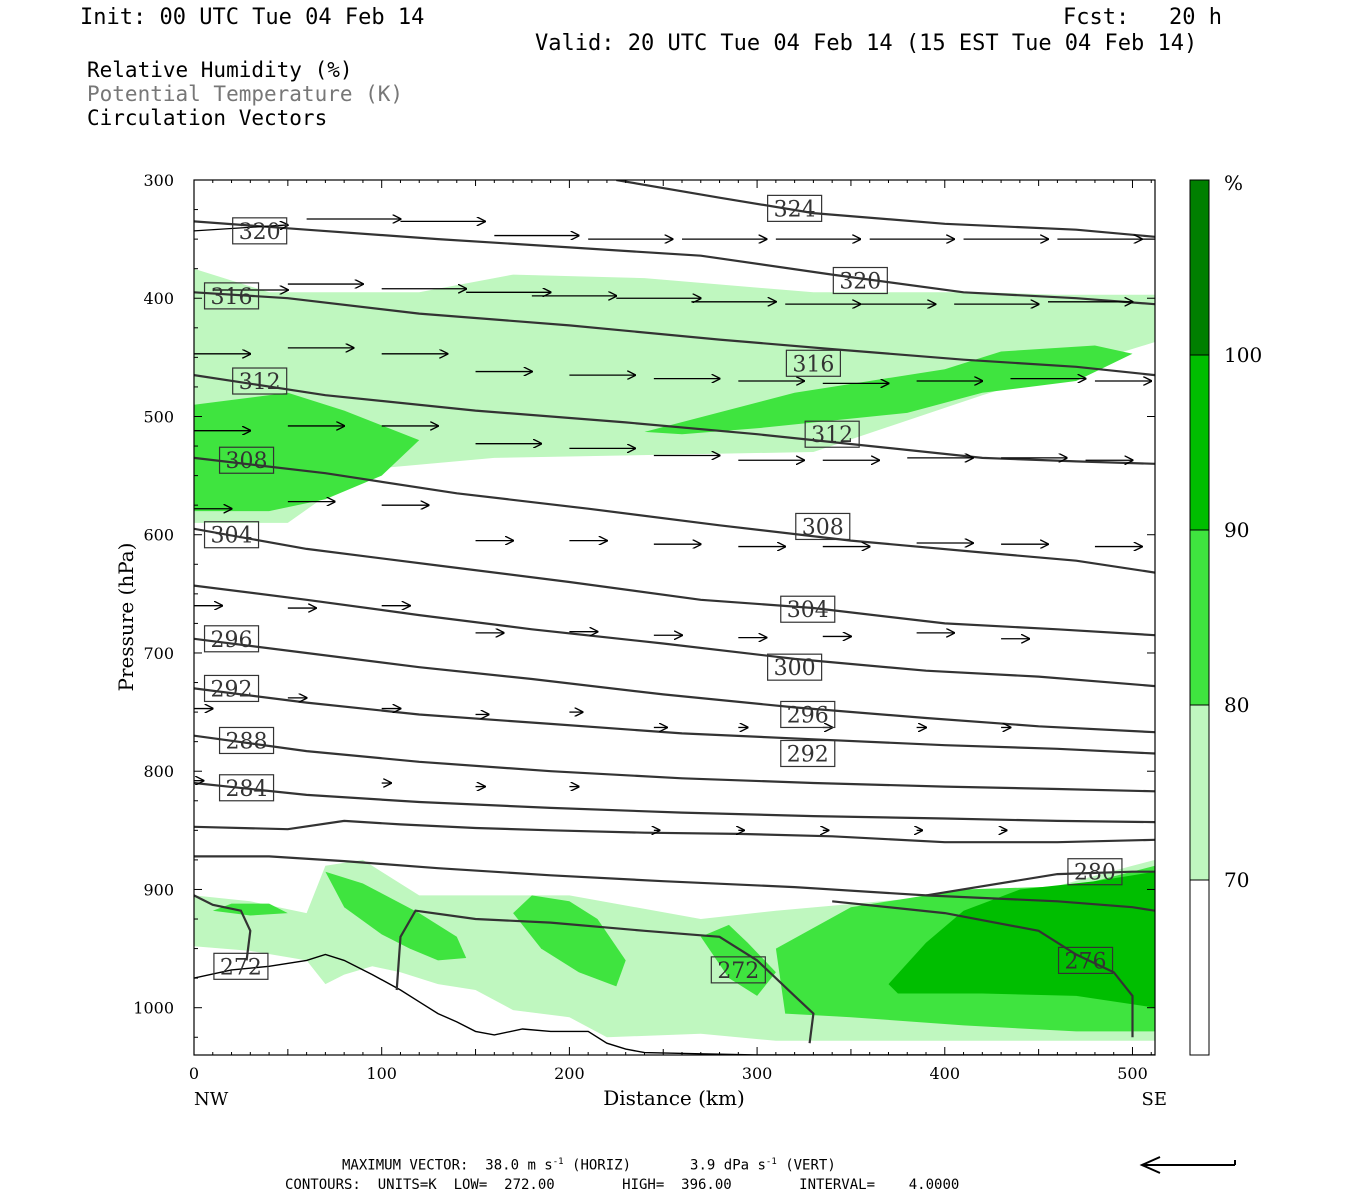 This screenshot has width=1350, height=1200. Describe the element at coordinates (158, 653) in the screenshot. I see `y-tick-label: 700` at that location.